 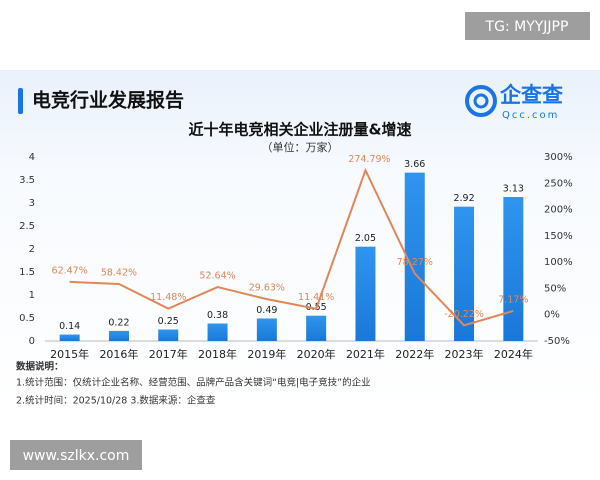 I want to click on bar-label: 0.25, so click(x=168, y=321).